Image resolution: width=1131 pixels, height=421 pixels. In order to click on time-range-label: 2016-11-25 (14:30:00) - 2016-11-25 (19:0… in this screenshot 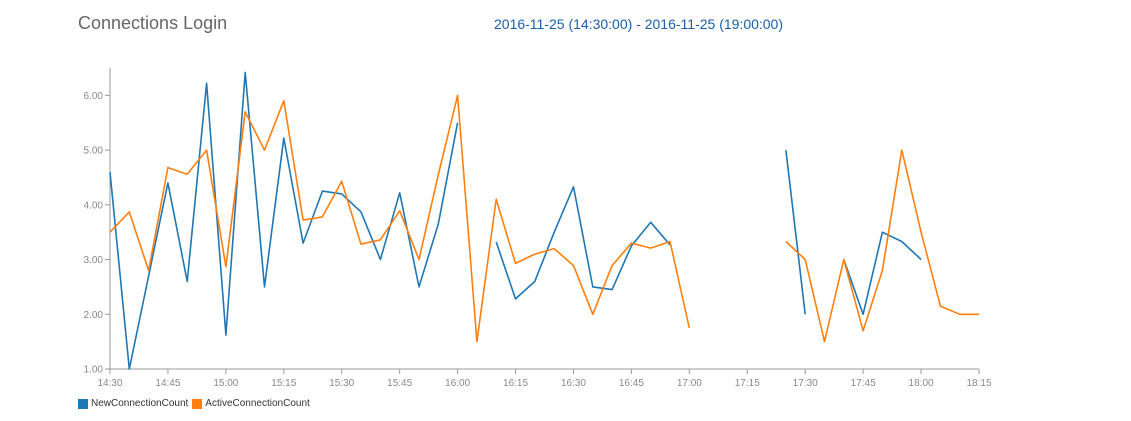, I will do `click(639, 24)`.